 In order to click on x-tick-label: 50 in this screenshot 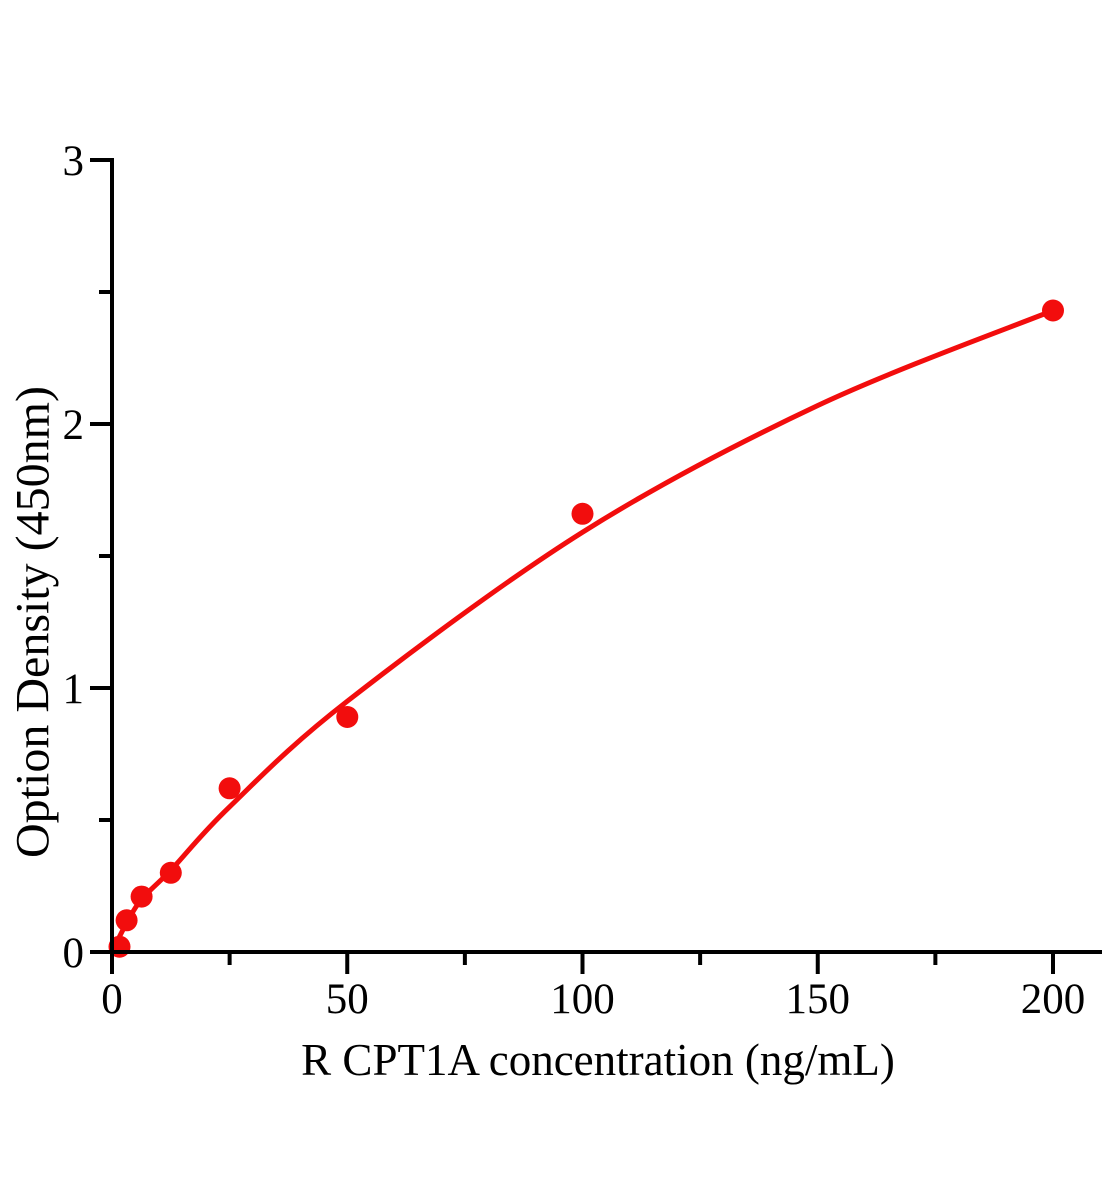, I will do `click(347, 999)`.